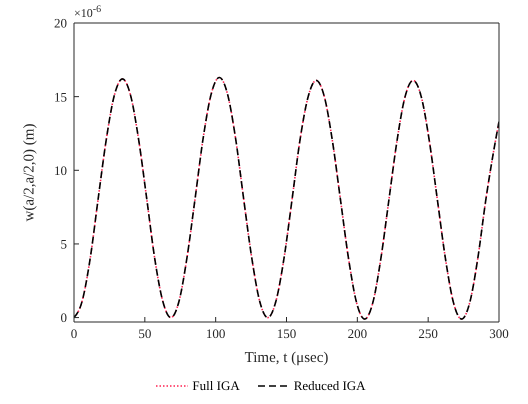  What do you see at coordinates (60, 23) in the screenshot?
I see `y-tick-label: 20` at bounding box center [60, 23].